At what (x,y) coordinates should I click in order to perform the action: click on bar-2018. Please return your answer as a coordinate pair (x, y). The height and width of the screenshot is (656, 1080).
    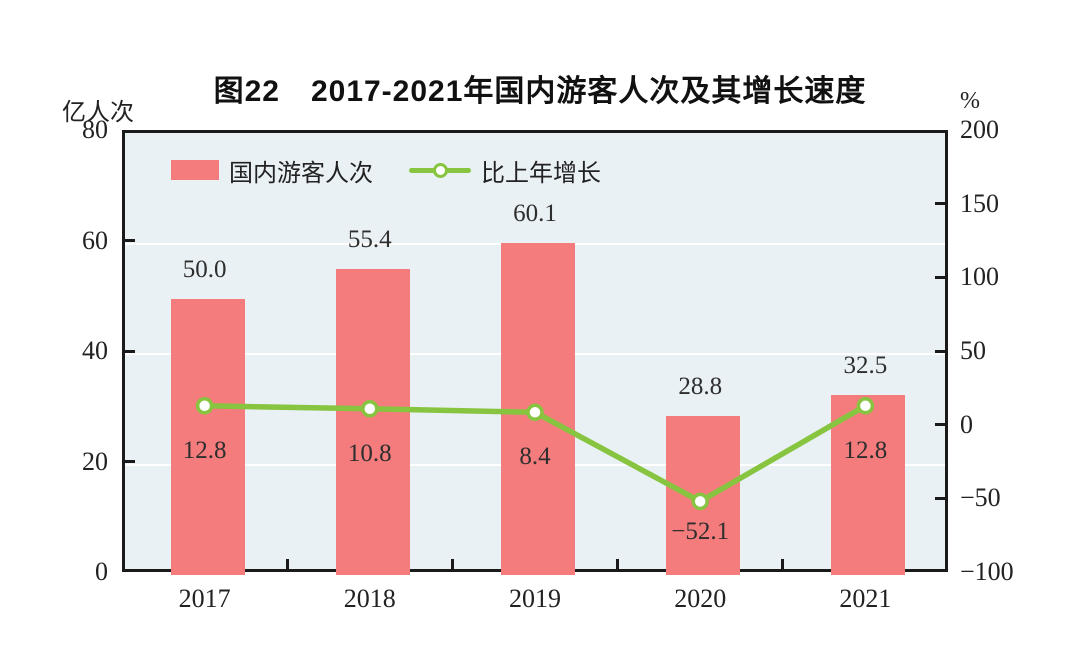
    Looking at the image, I should click on (372, 421).